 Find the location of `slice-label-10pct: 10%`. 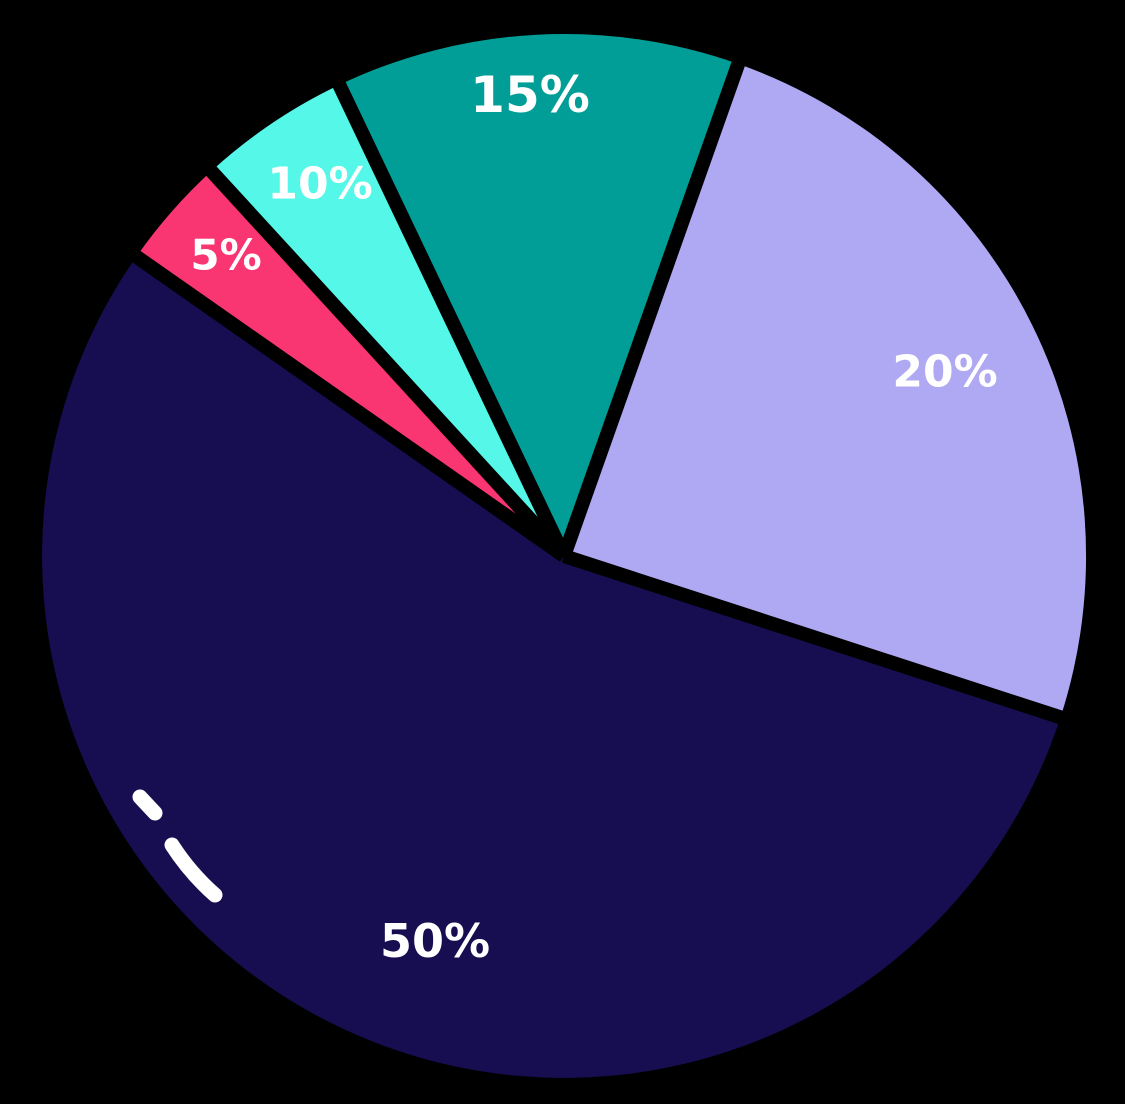

slice-label-10pct: 10% is located at coordinates (320, 184).